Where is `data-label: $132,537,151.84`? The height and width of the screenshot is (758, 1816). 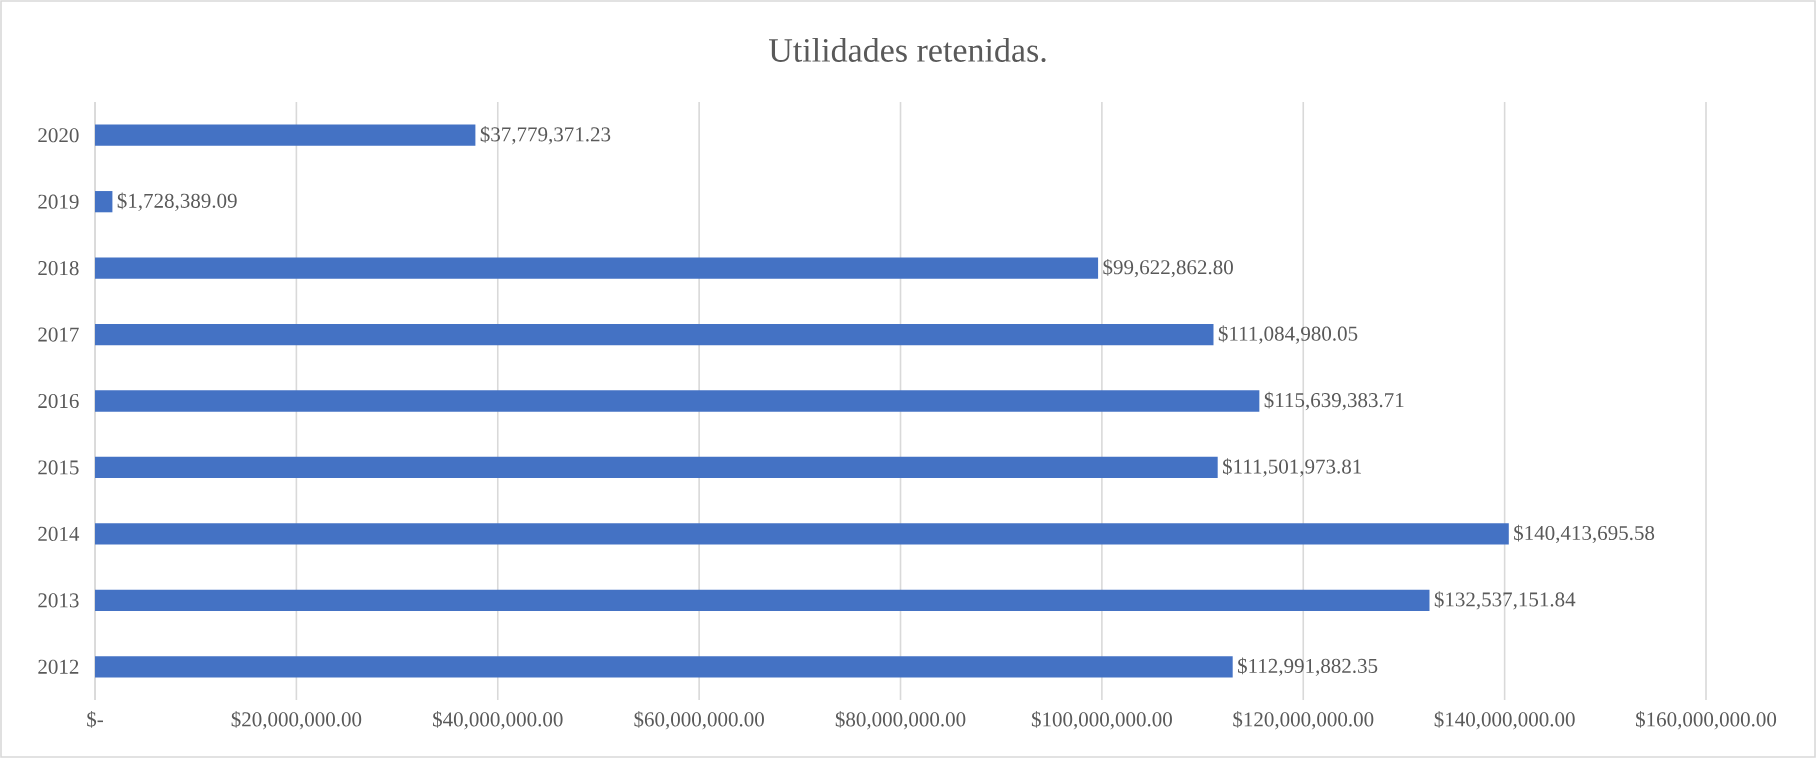 data-label: $132,537,151.84 is located at coordinates (1505, 600).